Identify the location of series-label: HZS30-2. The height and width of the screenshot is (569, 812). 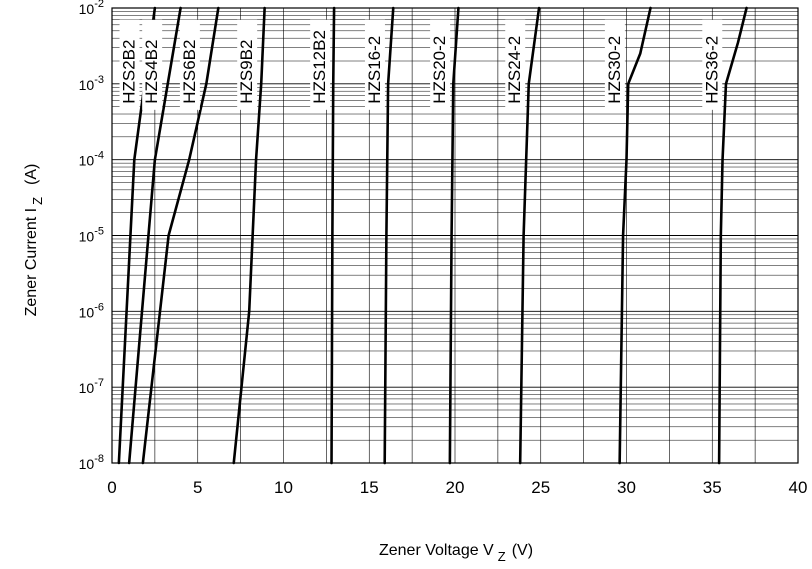
(614, 70).